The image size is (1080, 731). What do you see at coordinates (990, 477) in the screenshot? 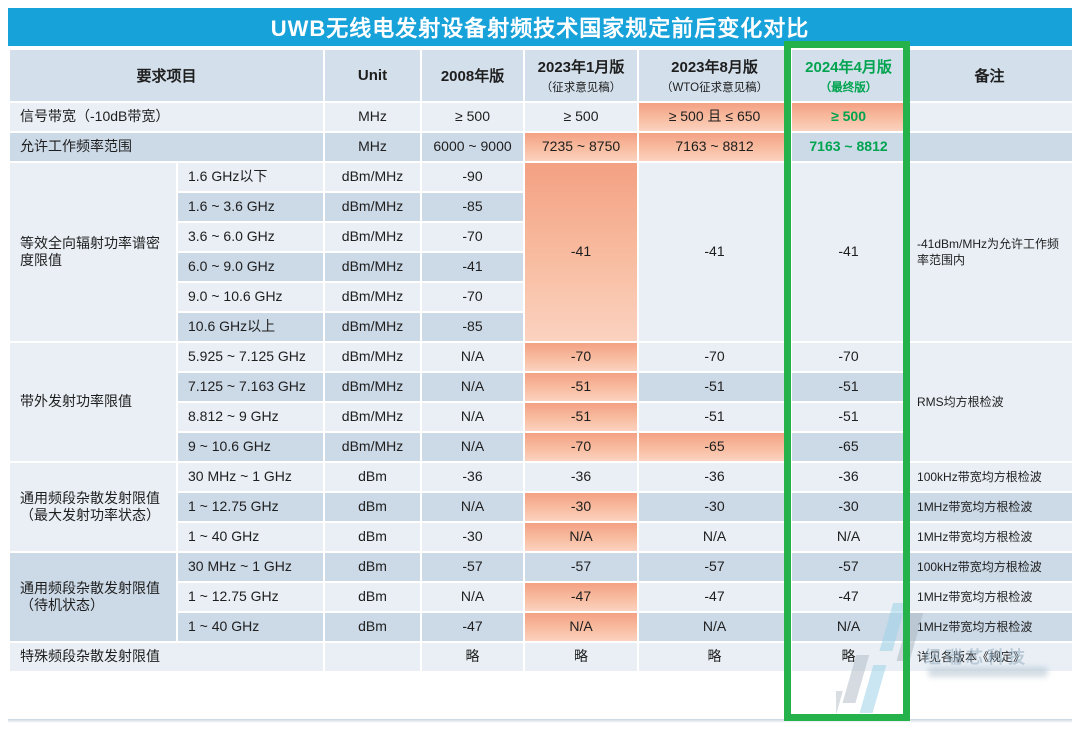
I see `note-cell: 100kHz带宽均方根检波` at bounding box center [990, 477].